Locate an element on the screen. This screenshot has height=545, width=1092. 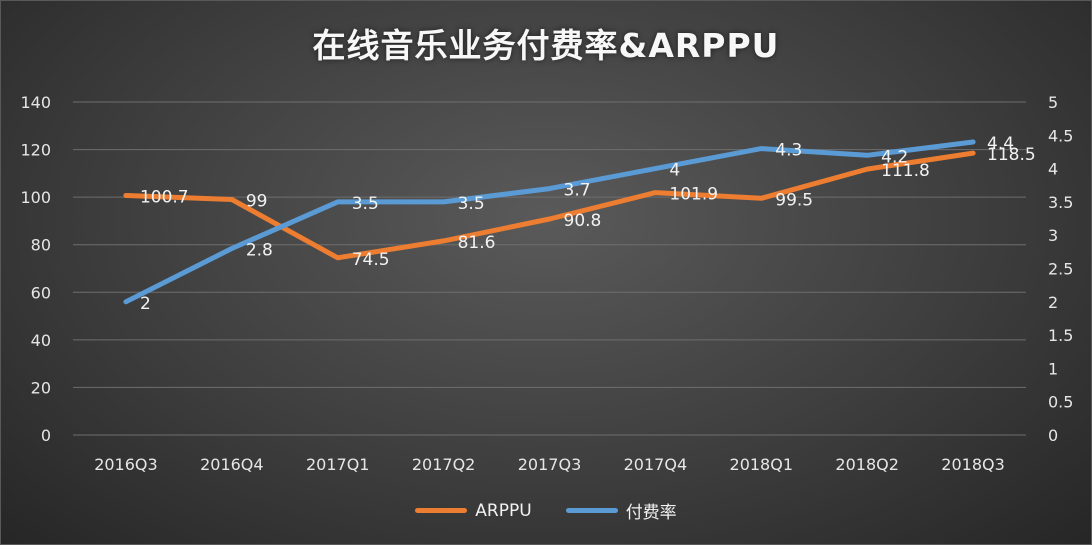
data-label: 4.2 is located at coordinates (894, 157).